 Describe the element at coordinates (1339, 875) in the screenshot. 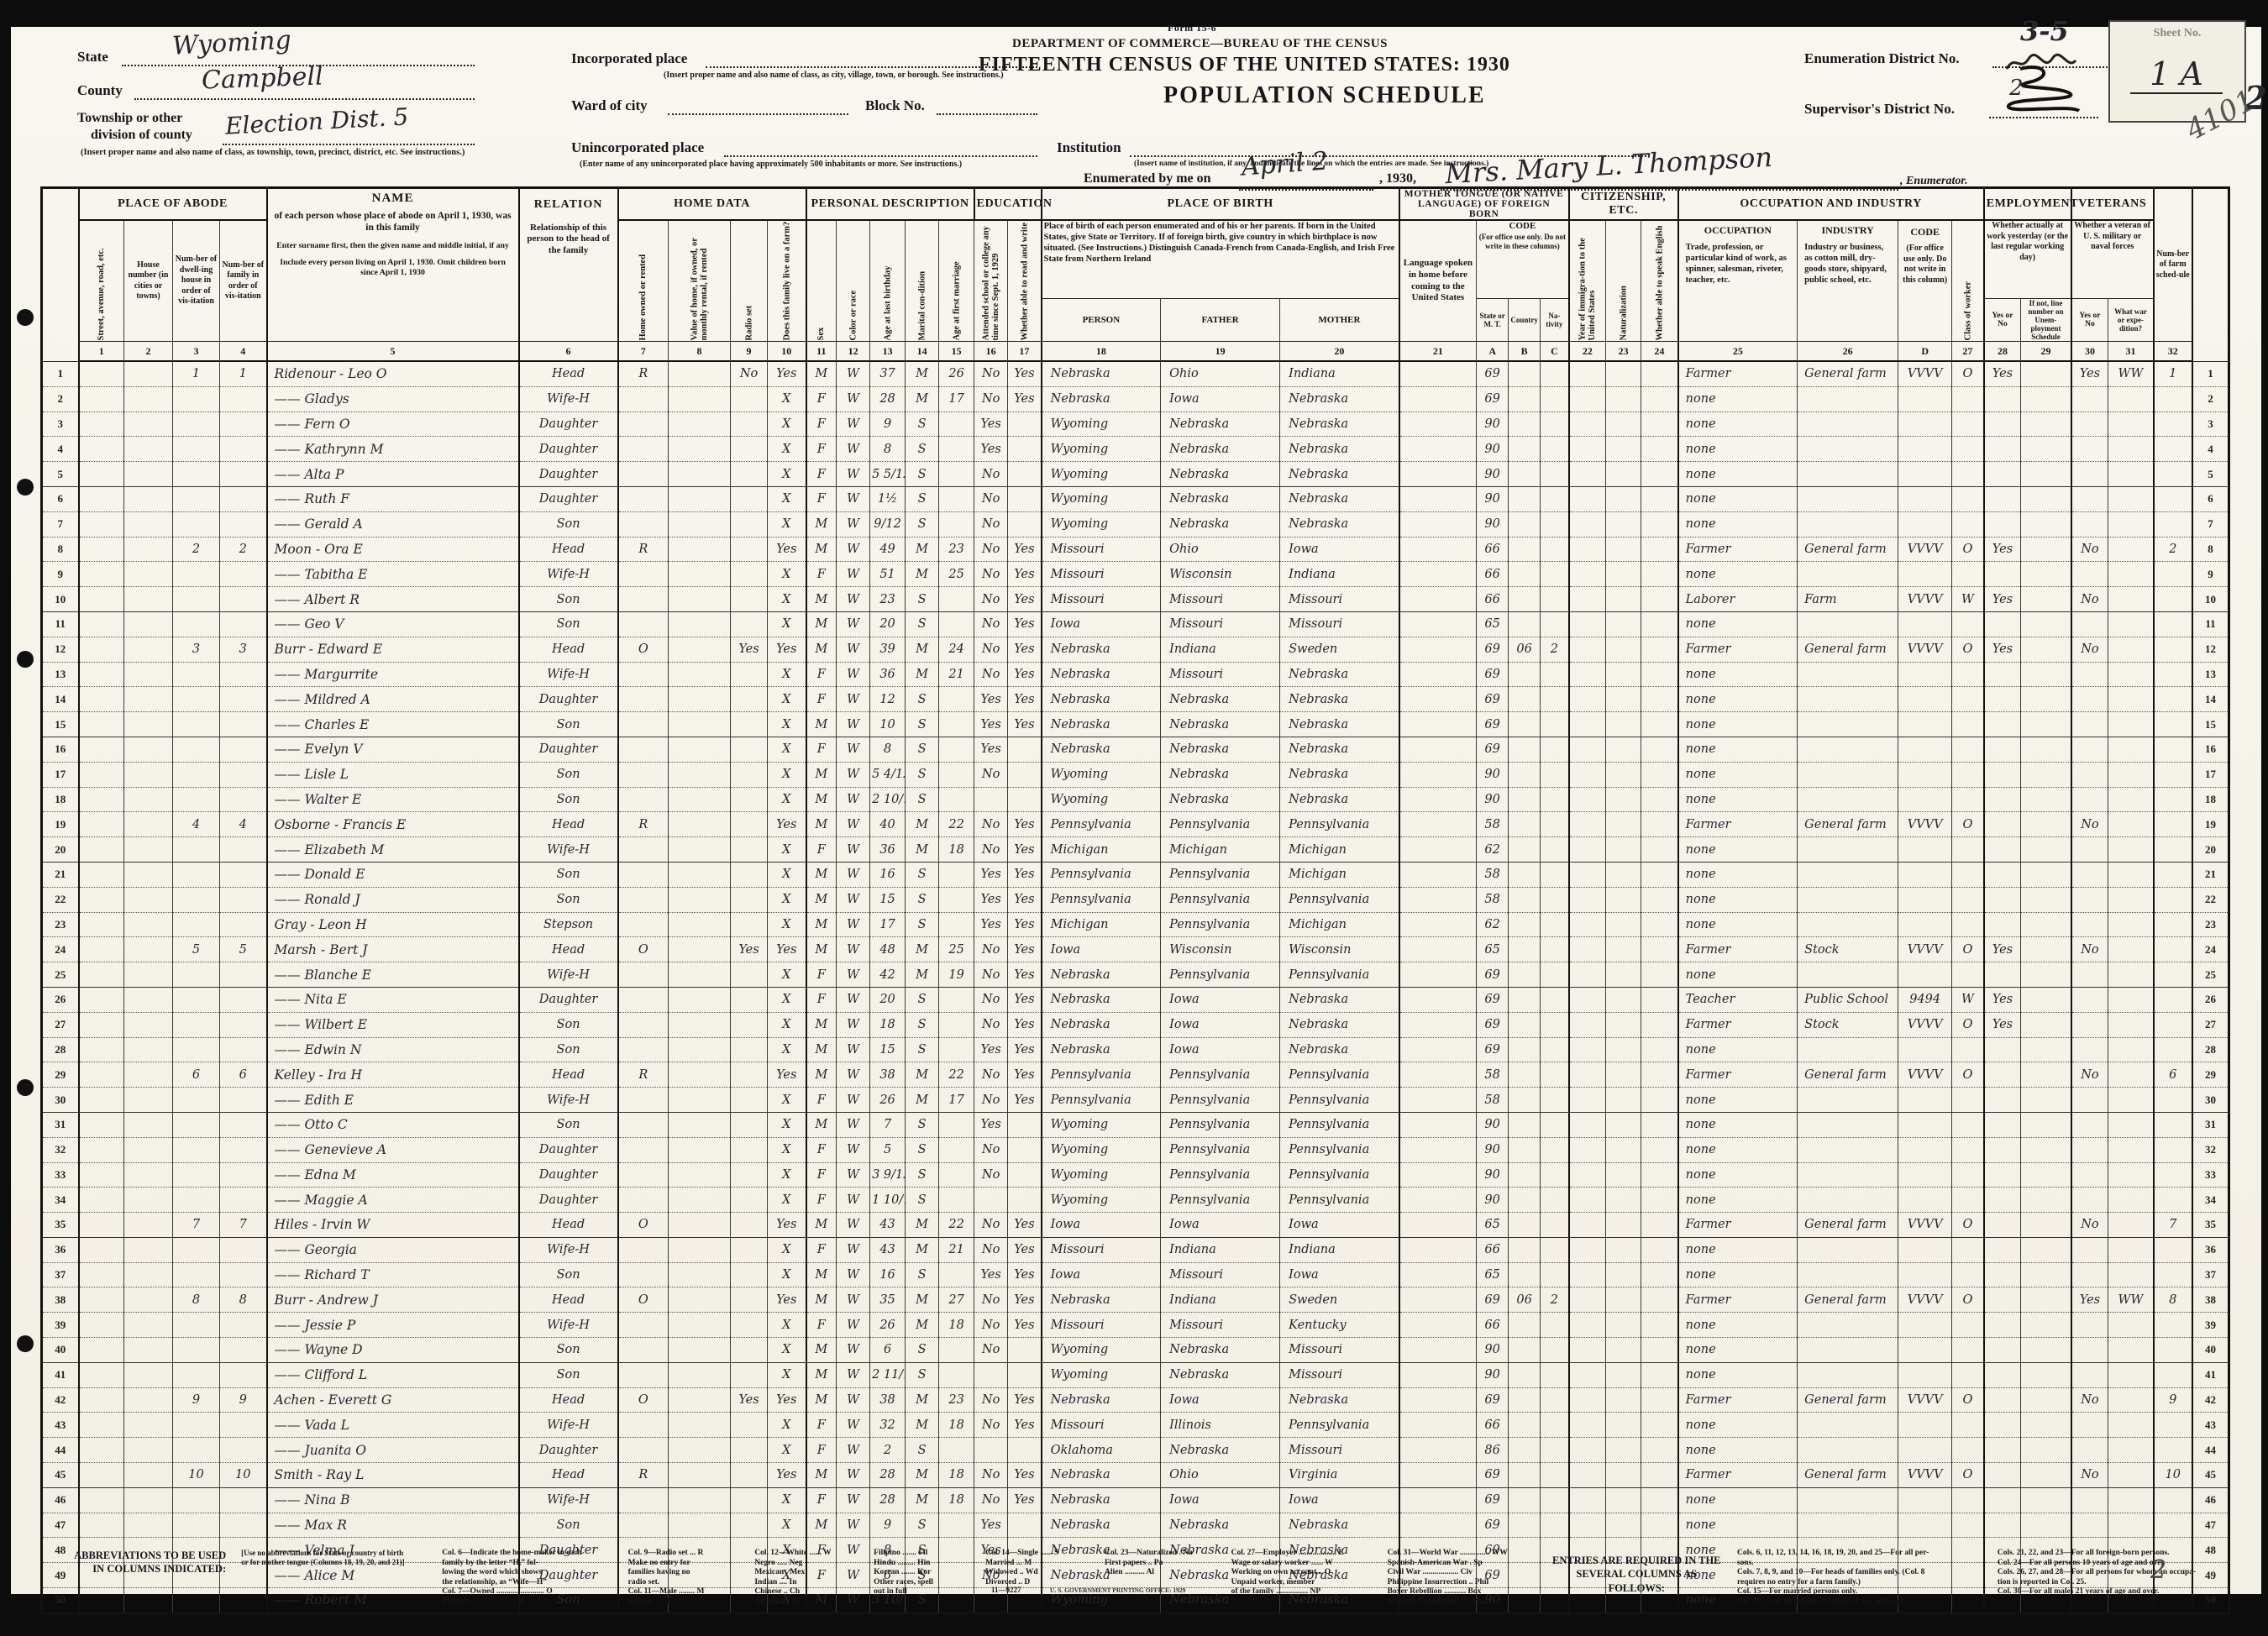

I see `cell: Michigan` at that location.